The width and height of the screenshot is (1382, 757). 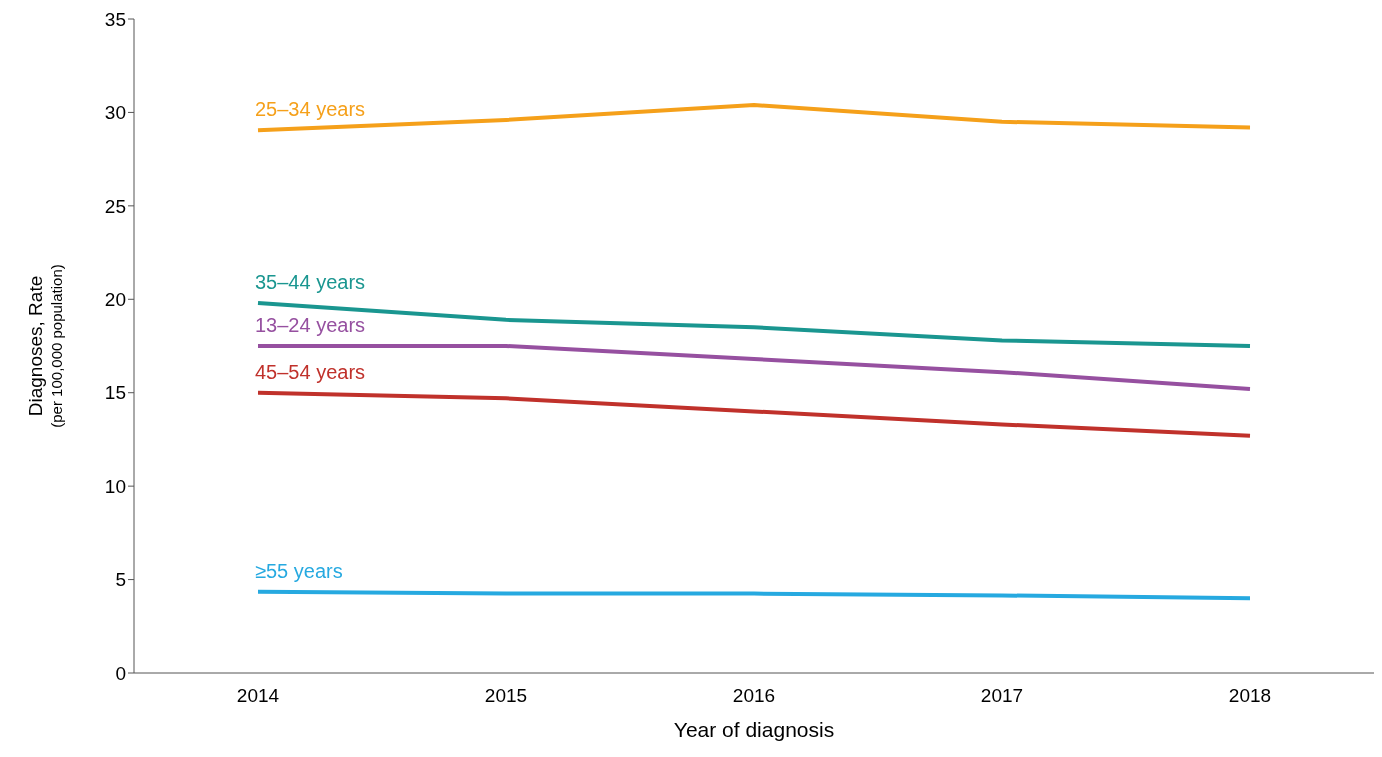 What do you see at coordinates (115, 206) in the screenshot?
I see `y-tick-label: 25` at bounding box center [115, 206].